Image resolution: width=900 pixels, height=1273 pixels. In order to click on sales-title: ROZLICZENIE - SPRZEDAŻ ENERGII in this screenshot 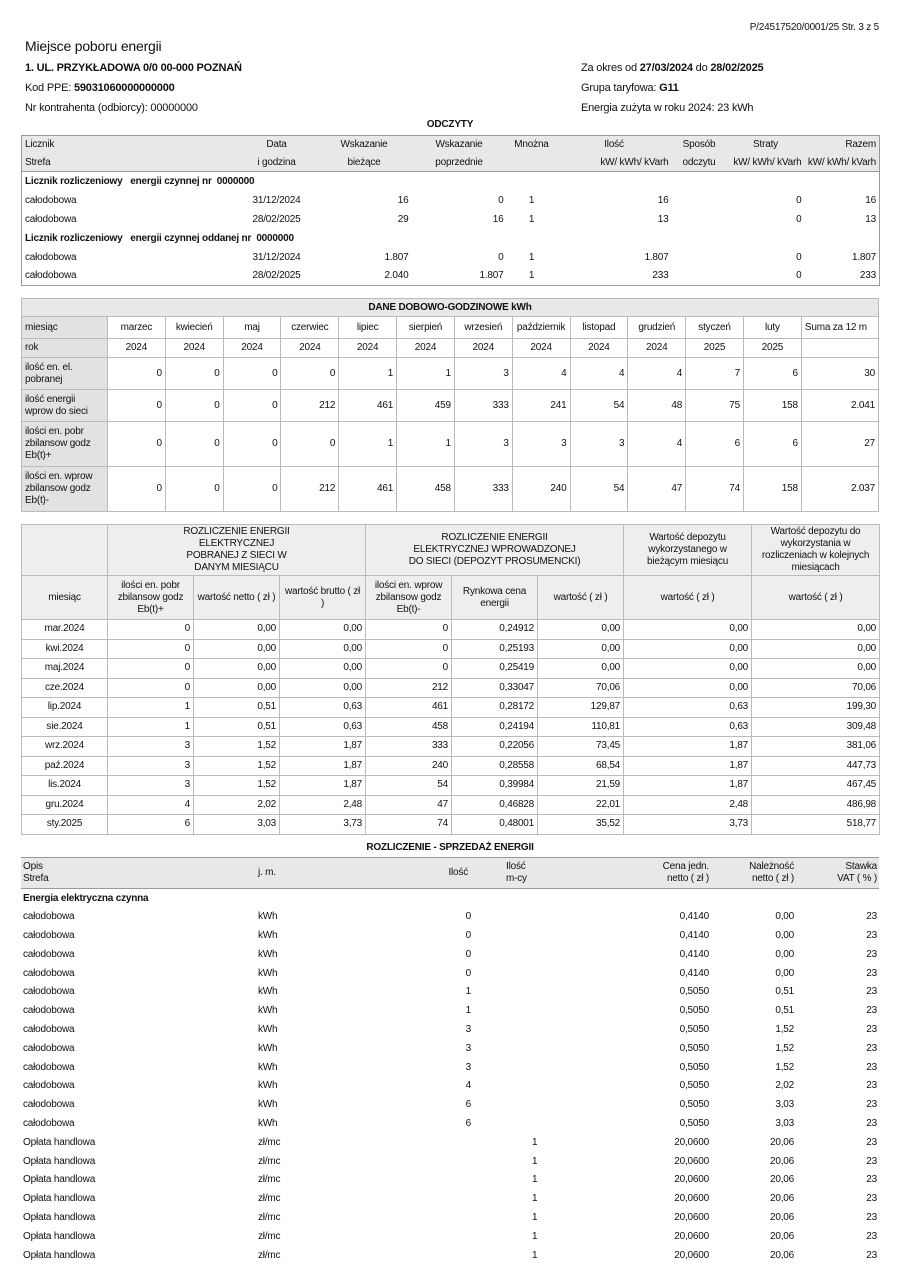, I will do `click(450, 847)`.